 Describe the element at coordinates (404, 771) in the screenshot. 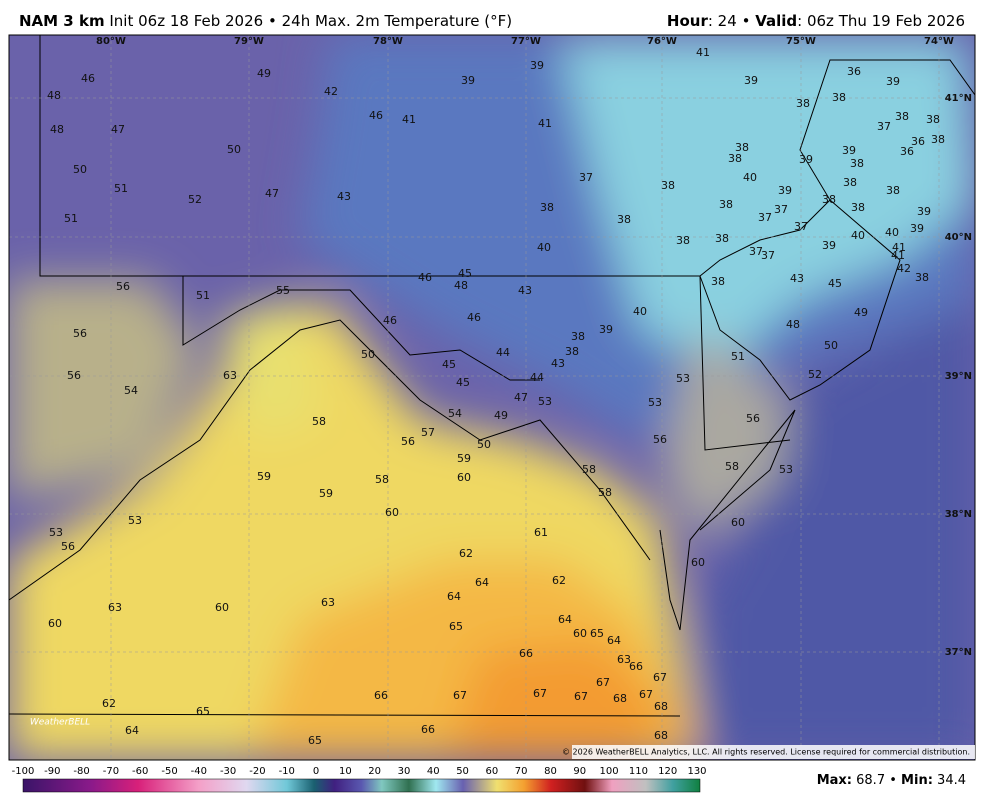

I see `colorbar-tick-label: 30` at that location.